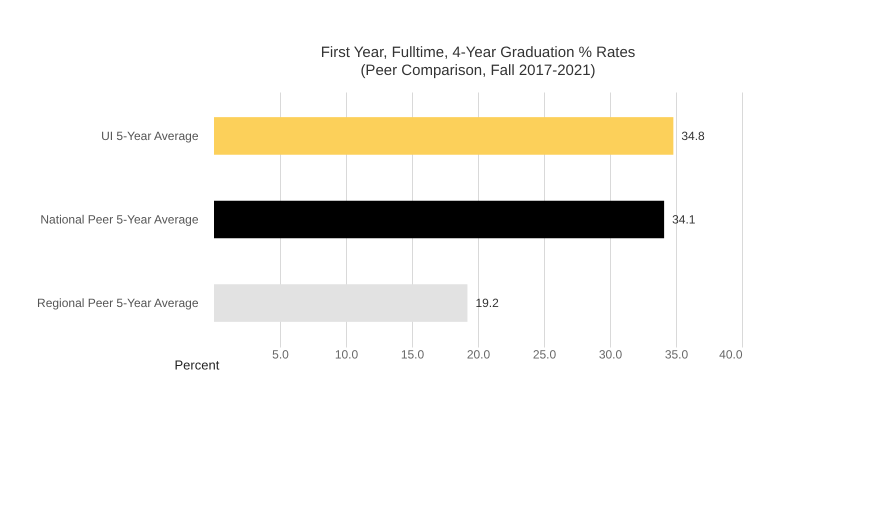 The image size is (872, 532). I want to click on data-label: 34.1, so click(684, 219).